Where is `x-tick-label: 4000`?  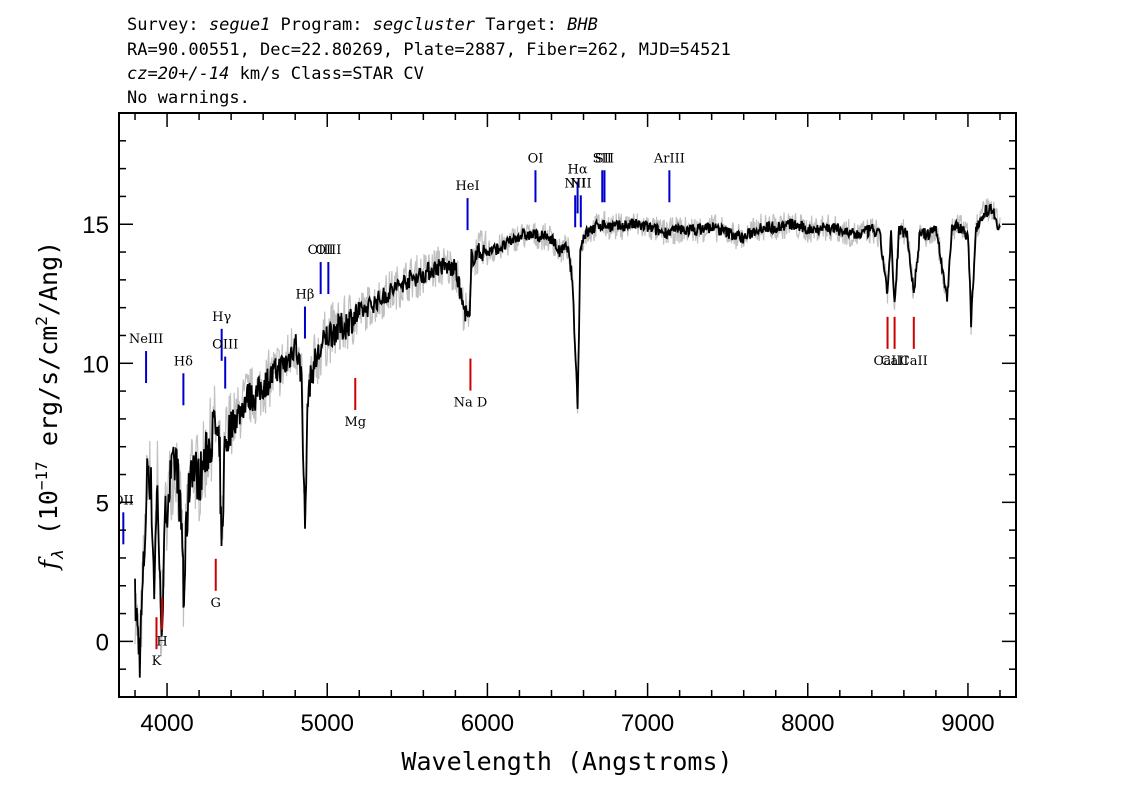
x-tick-label: 4000 is located at coordinates (166, 723).